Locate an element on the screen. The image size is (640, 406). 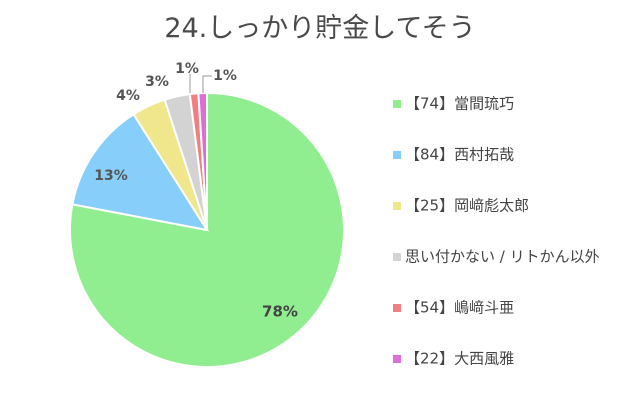
percent-label-3: 4% is located at coordinates (128, 96).